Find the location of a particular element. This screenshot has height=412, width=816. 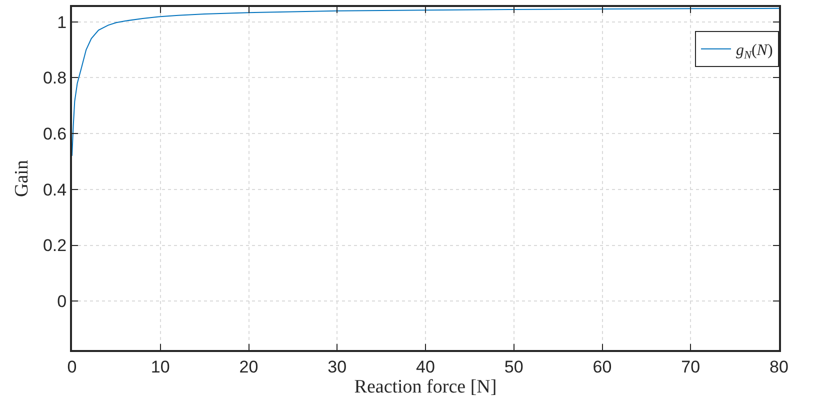

y-tick-label: 1 is located at coordinates (62, 22).